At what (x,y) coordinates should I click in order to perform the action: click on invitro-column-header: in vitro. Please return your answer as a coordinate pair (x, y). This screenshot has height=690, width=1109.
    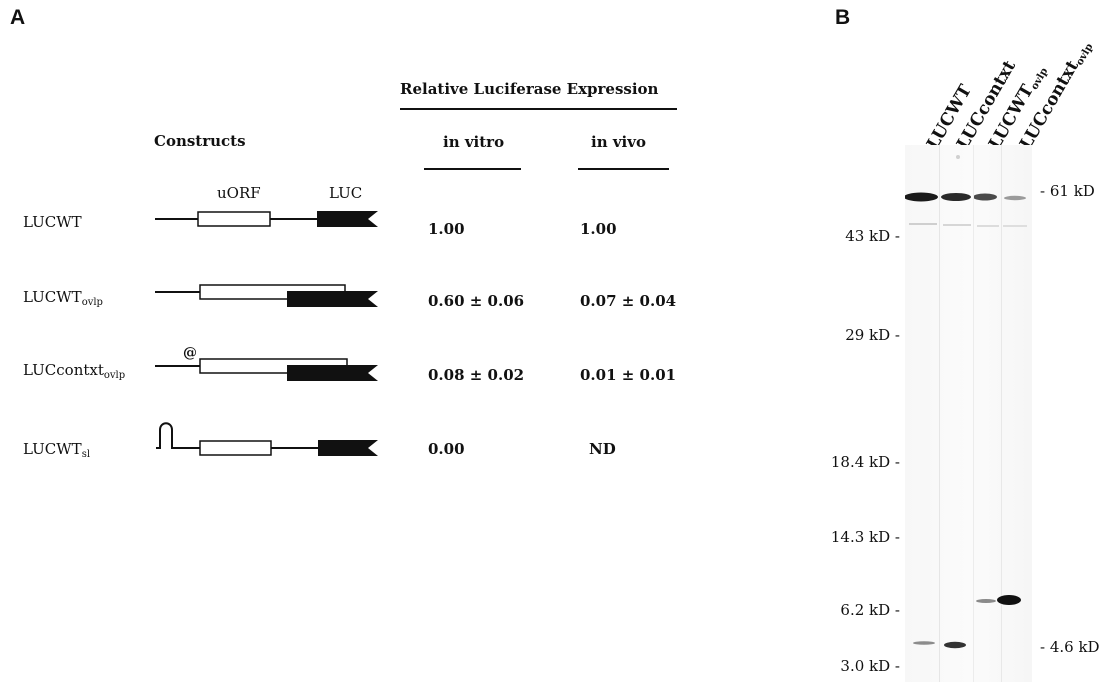
    Looking at the image, I should click on (474, 142).